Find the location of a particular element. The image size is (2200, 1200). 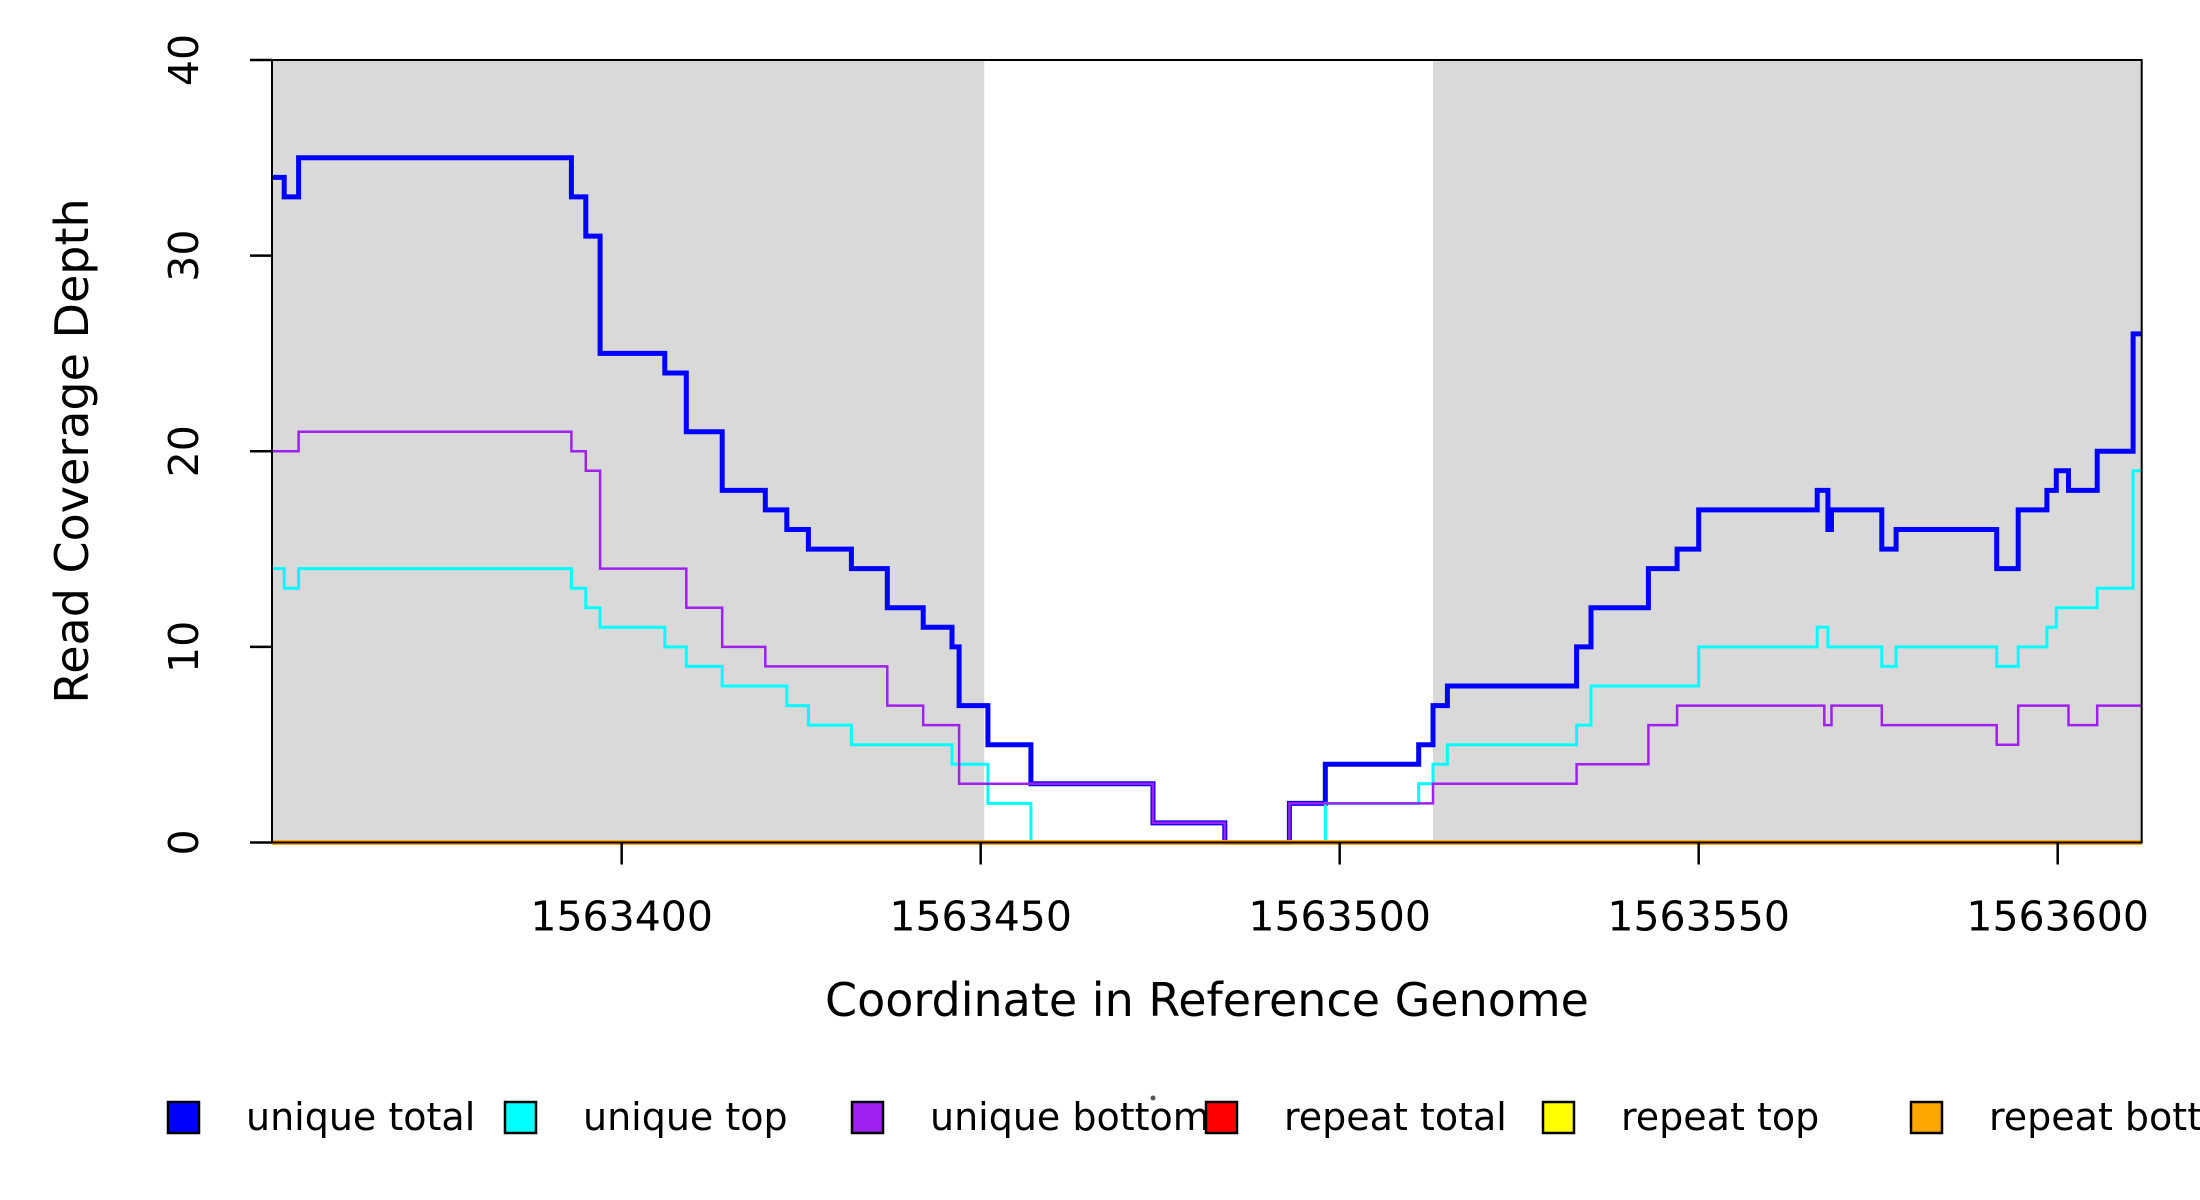

legend-item-unique-bottom: unique bottom is located at coordinates (1030, 1117).